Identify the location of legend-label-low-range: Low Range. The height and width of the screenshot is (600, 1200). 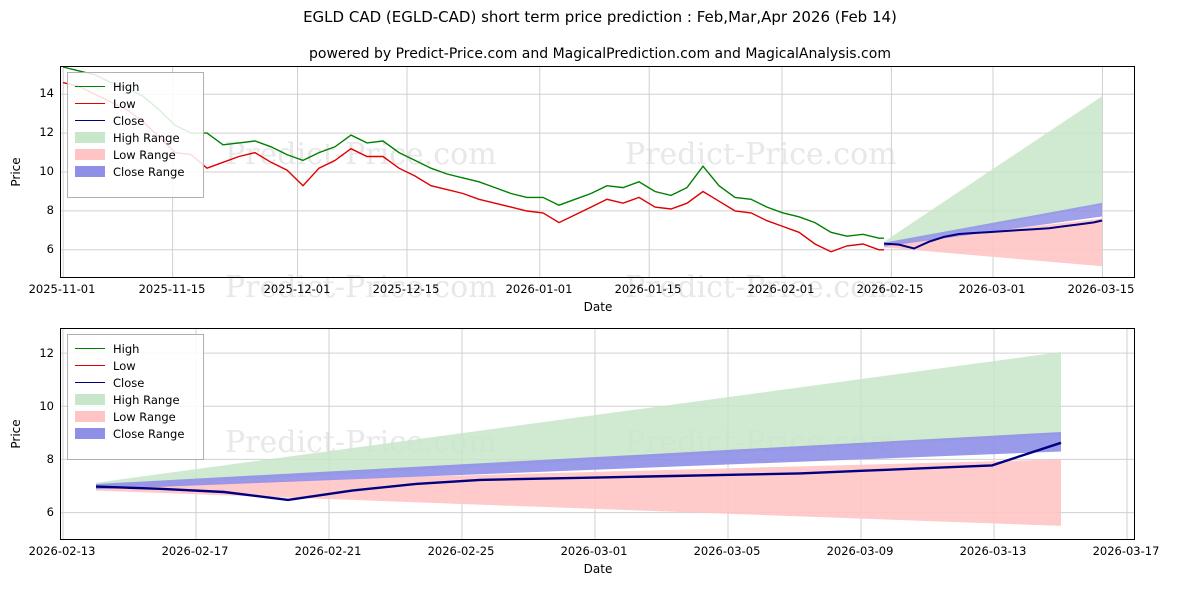
(144, 154).